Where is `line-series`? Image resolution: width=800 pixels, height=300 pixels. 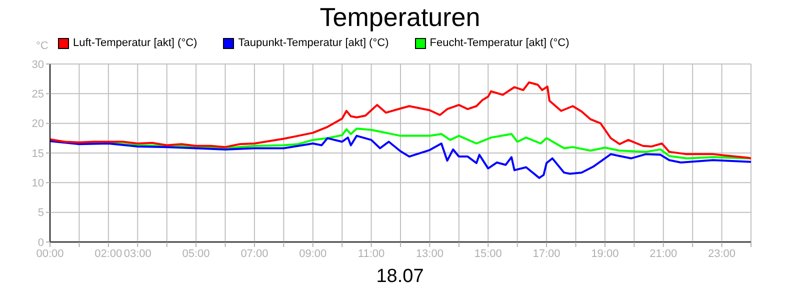
line-series is located at coordinates (400, 156).